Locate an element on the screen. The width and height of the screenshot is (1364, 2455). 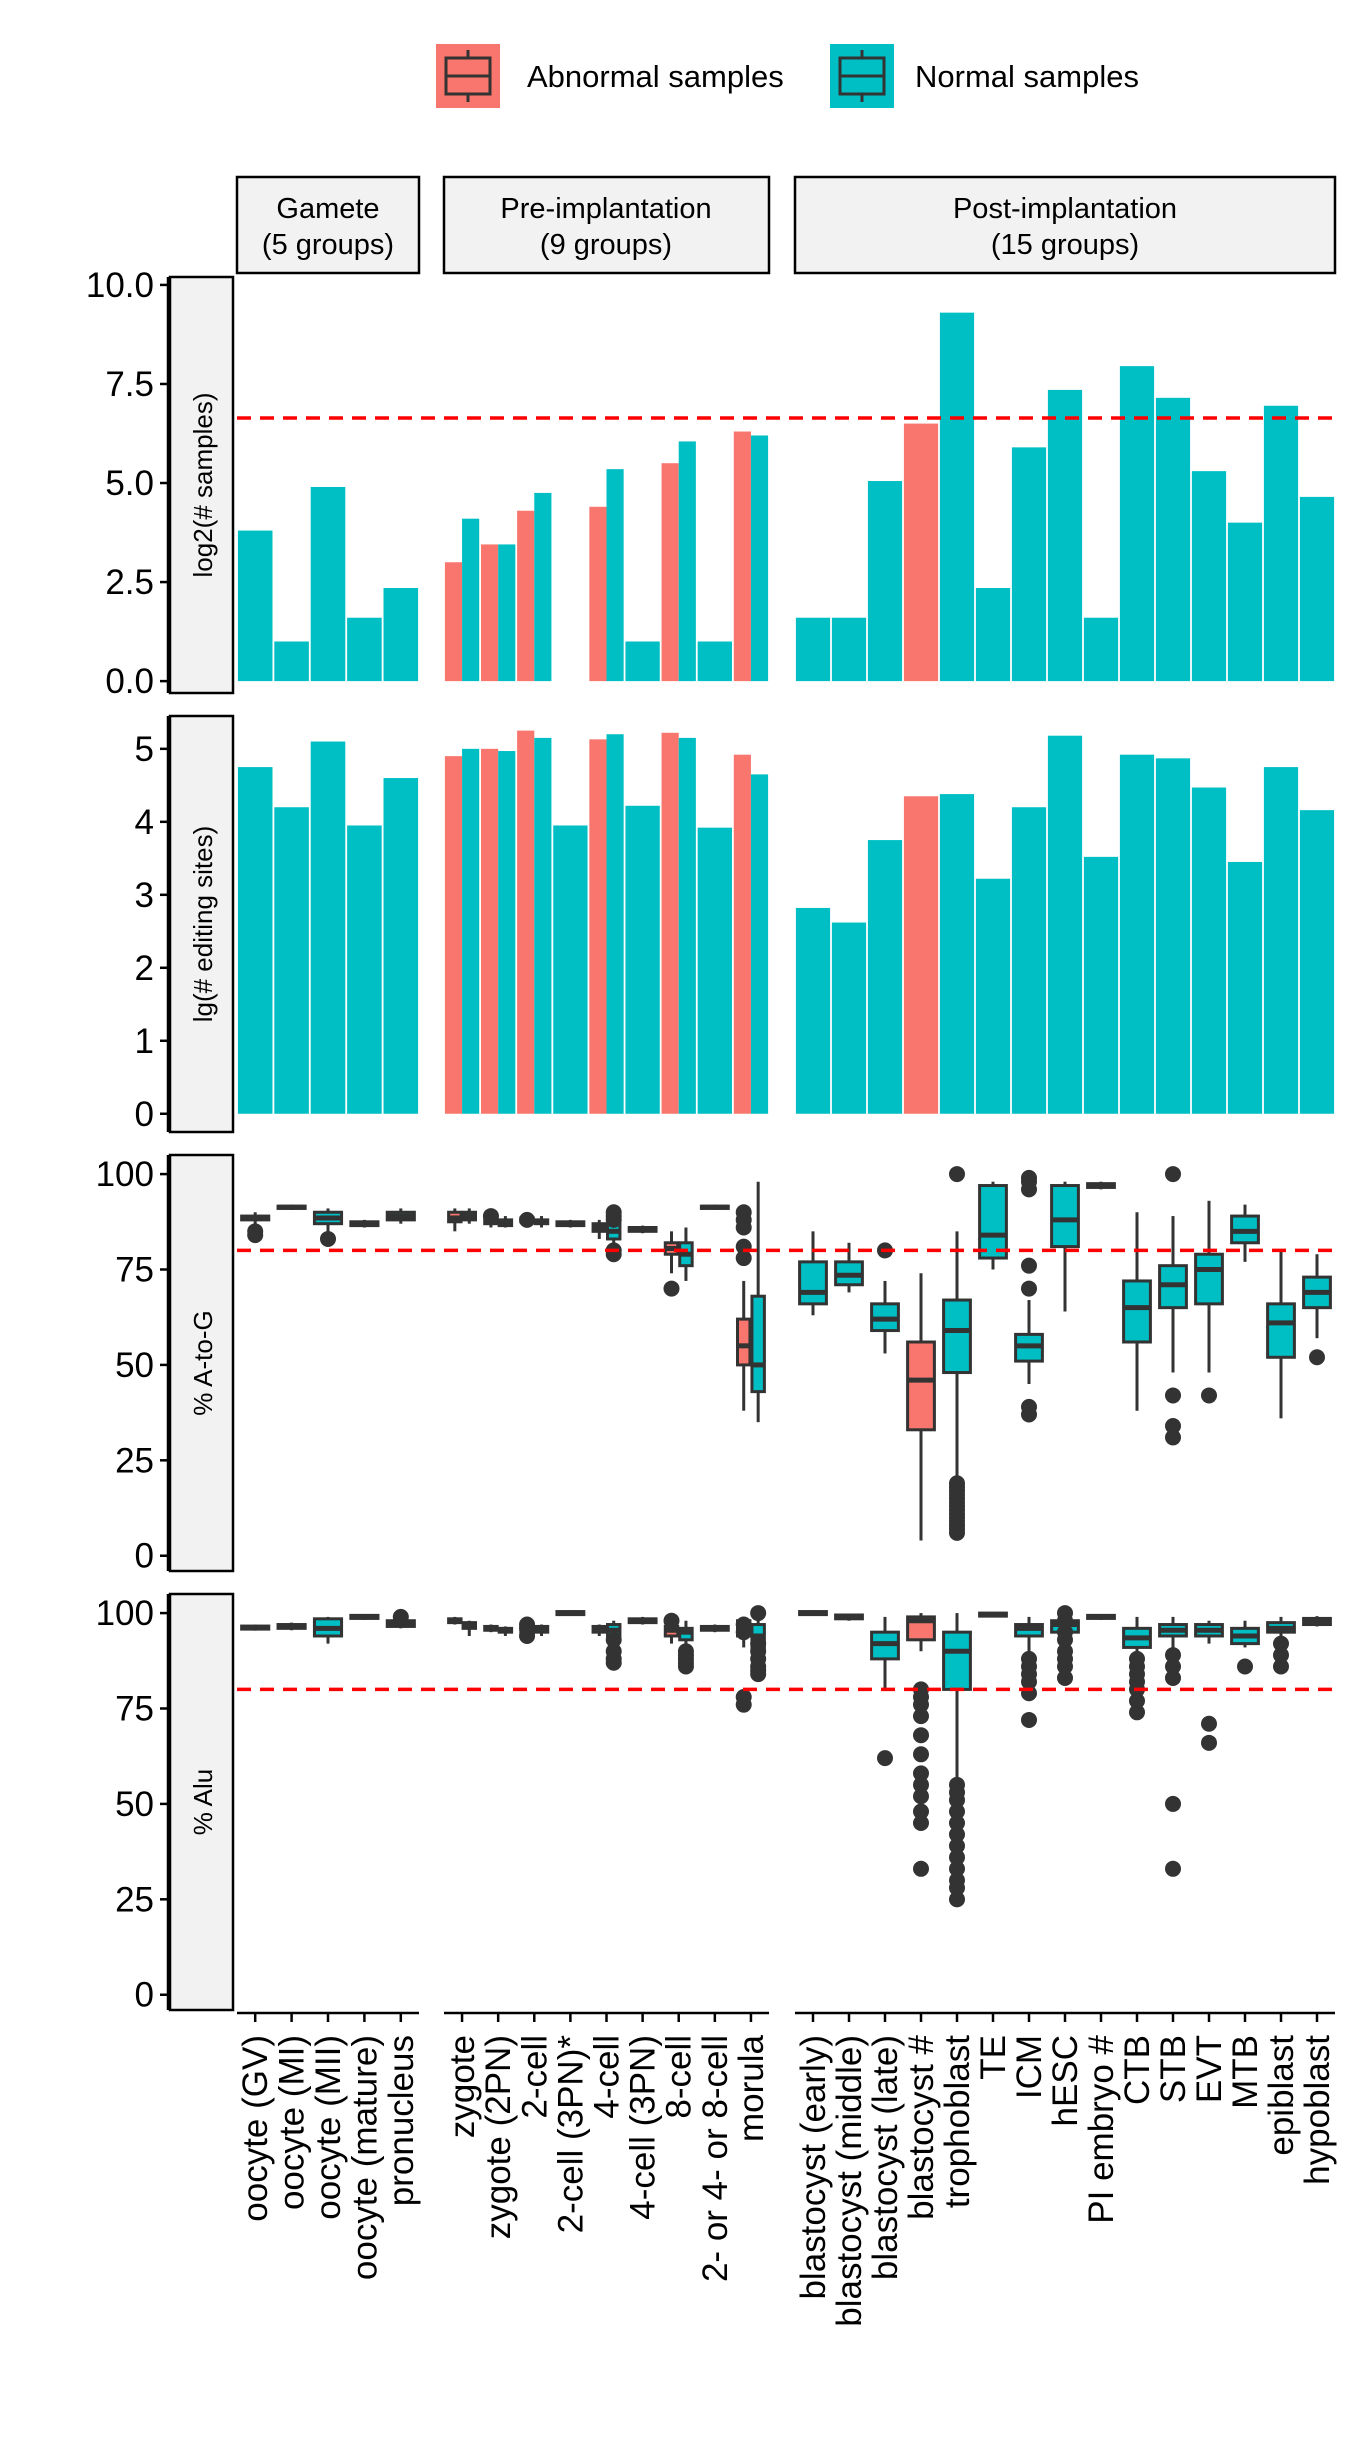
facet-subtitle-post-implantation: (15 groups) is located at coordinates (1065, 245).